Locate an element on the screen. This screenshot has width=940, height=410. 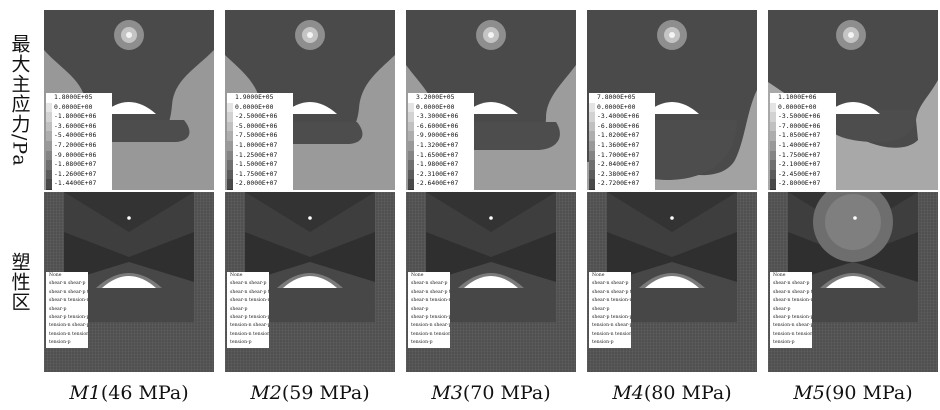
legend-value: -2.7200E+07 is located at coordinates (618, 183).